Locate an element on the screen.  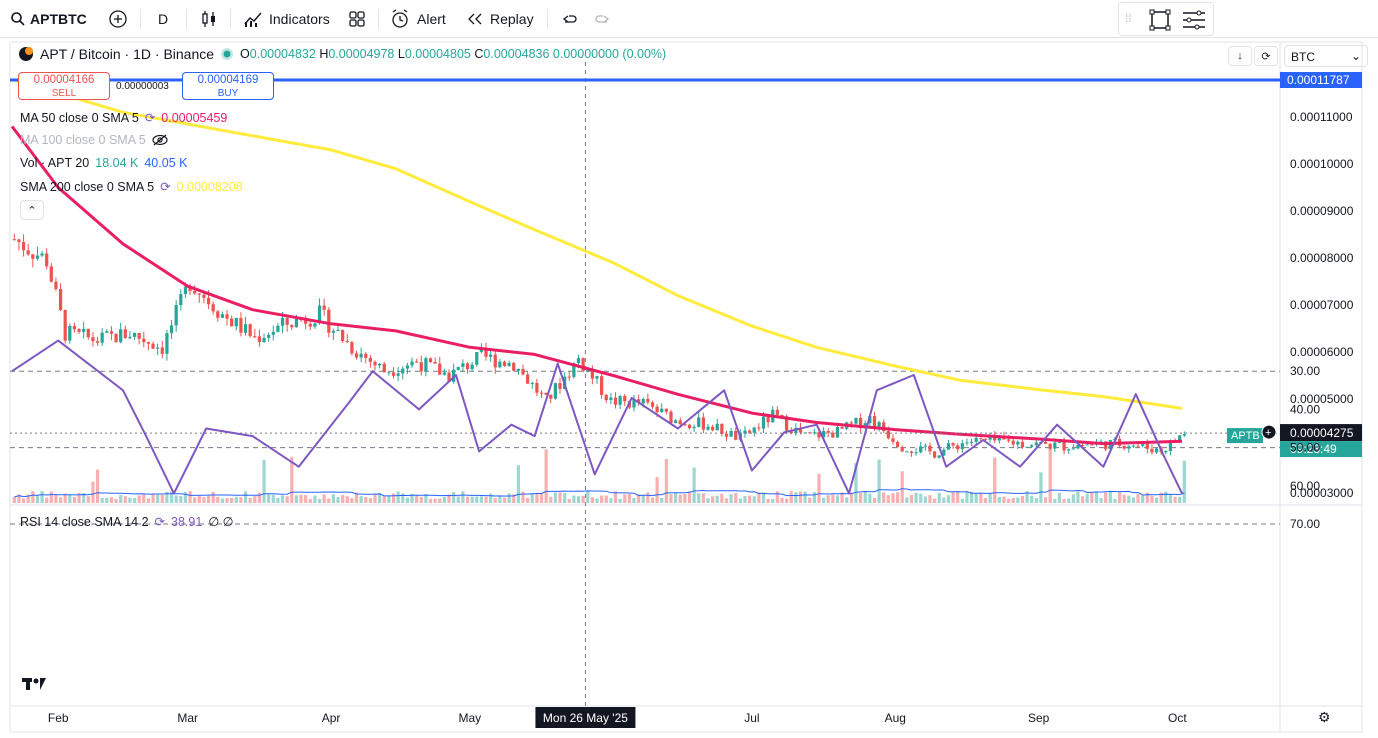
rsi-legend: RSI 14 close SMA 14 2 ⟳ 38.91 ∅ ∅ is located at coordinates (127, 522).